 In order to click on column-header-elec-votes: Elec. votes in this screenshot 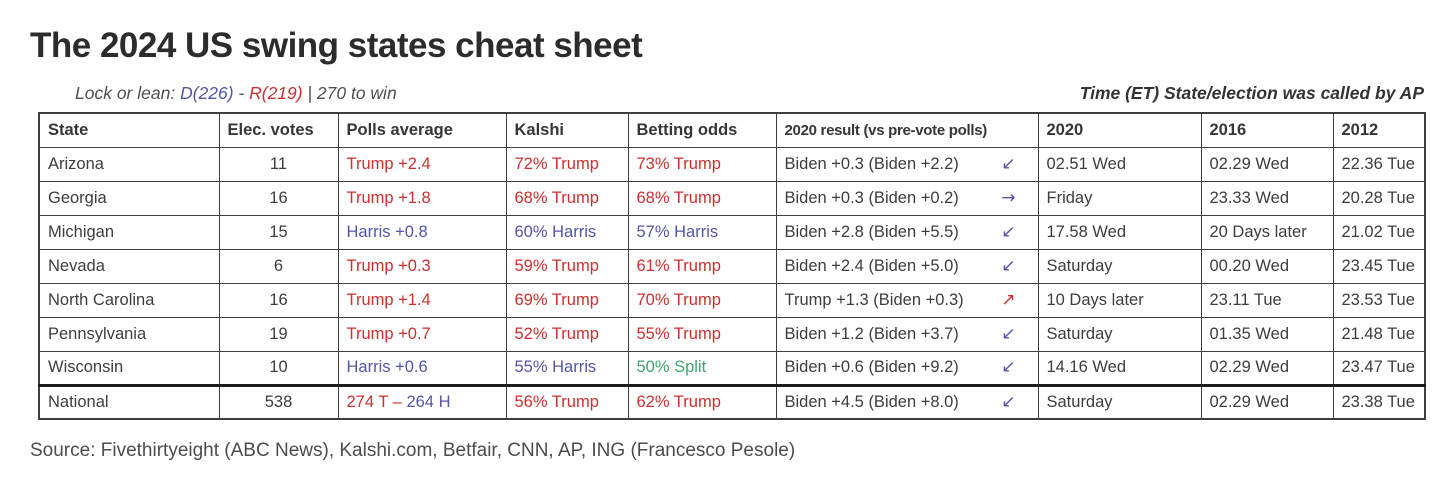, I will do `click(278, 130)`.